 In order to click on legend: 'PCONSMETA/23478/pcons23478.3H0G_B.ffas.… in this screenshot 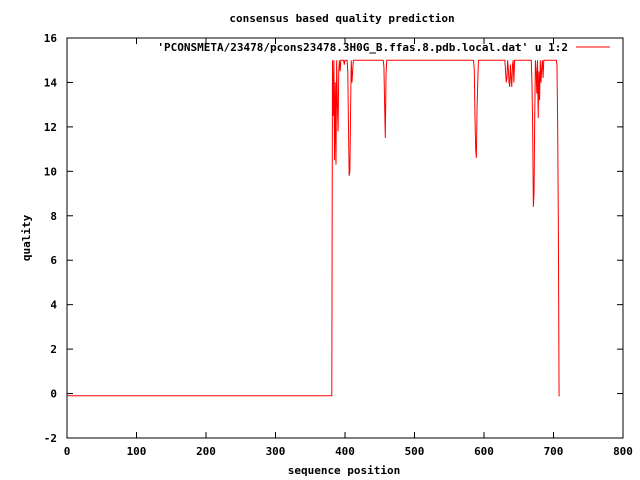, I will do `click(383, 47)`.